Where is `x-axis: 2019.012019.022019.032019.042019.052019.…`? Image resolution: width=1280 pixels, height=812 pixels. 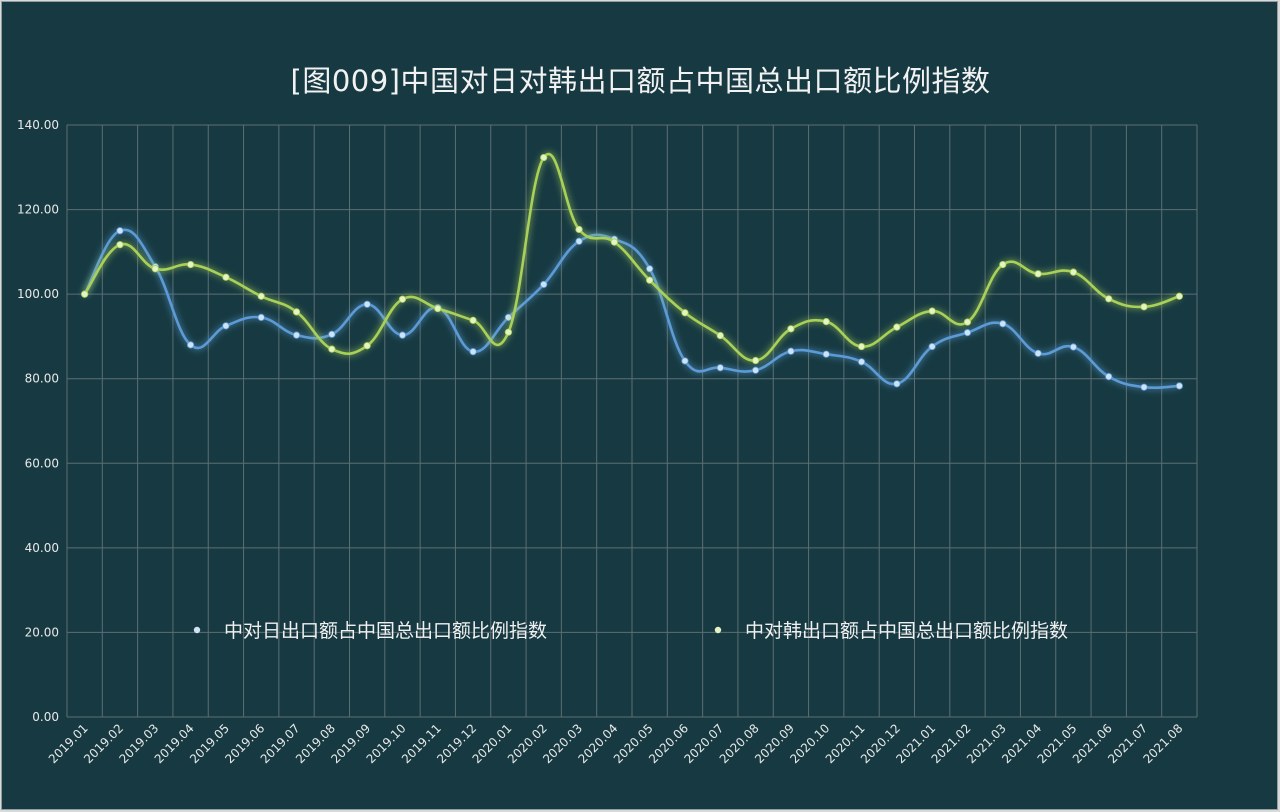
x-axis: 2019.012019.022019.032019.042019.052019.… is located at coordinates (616, 743).